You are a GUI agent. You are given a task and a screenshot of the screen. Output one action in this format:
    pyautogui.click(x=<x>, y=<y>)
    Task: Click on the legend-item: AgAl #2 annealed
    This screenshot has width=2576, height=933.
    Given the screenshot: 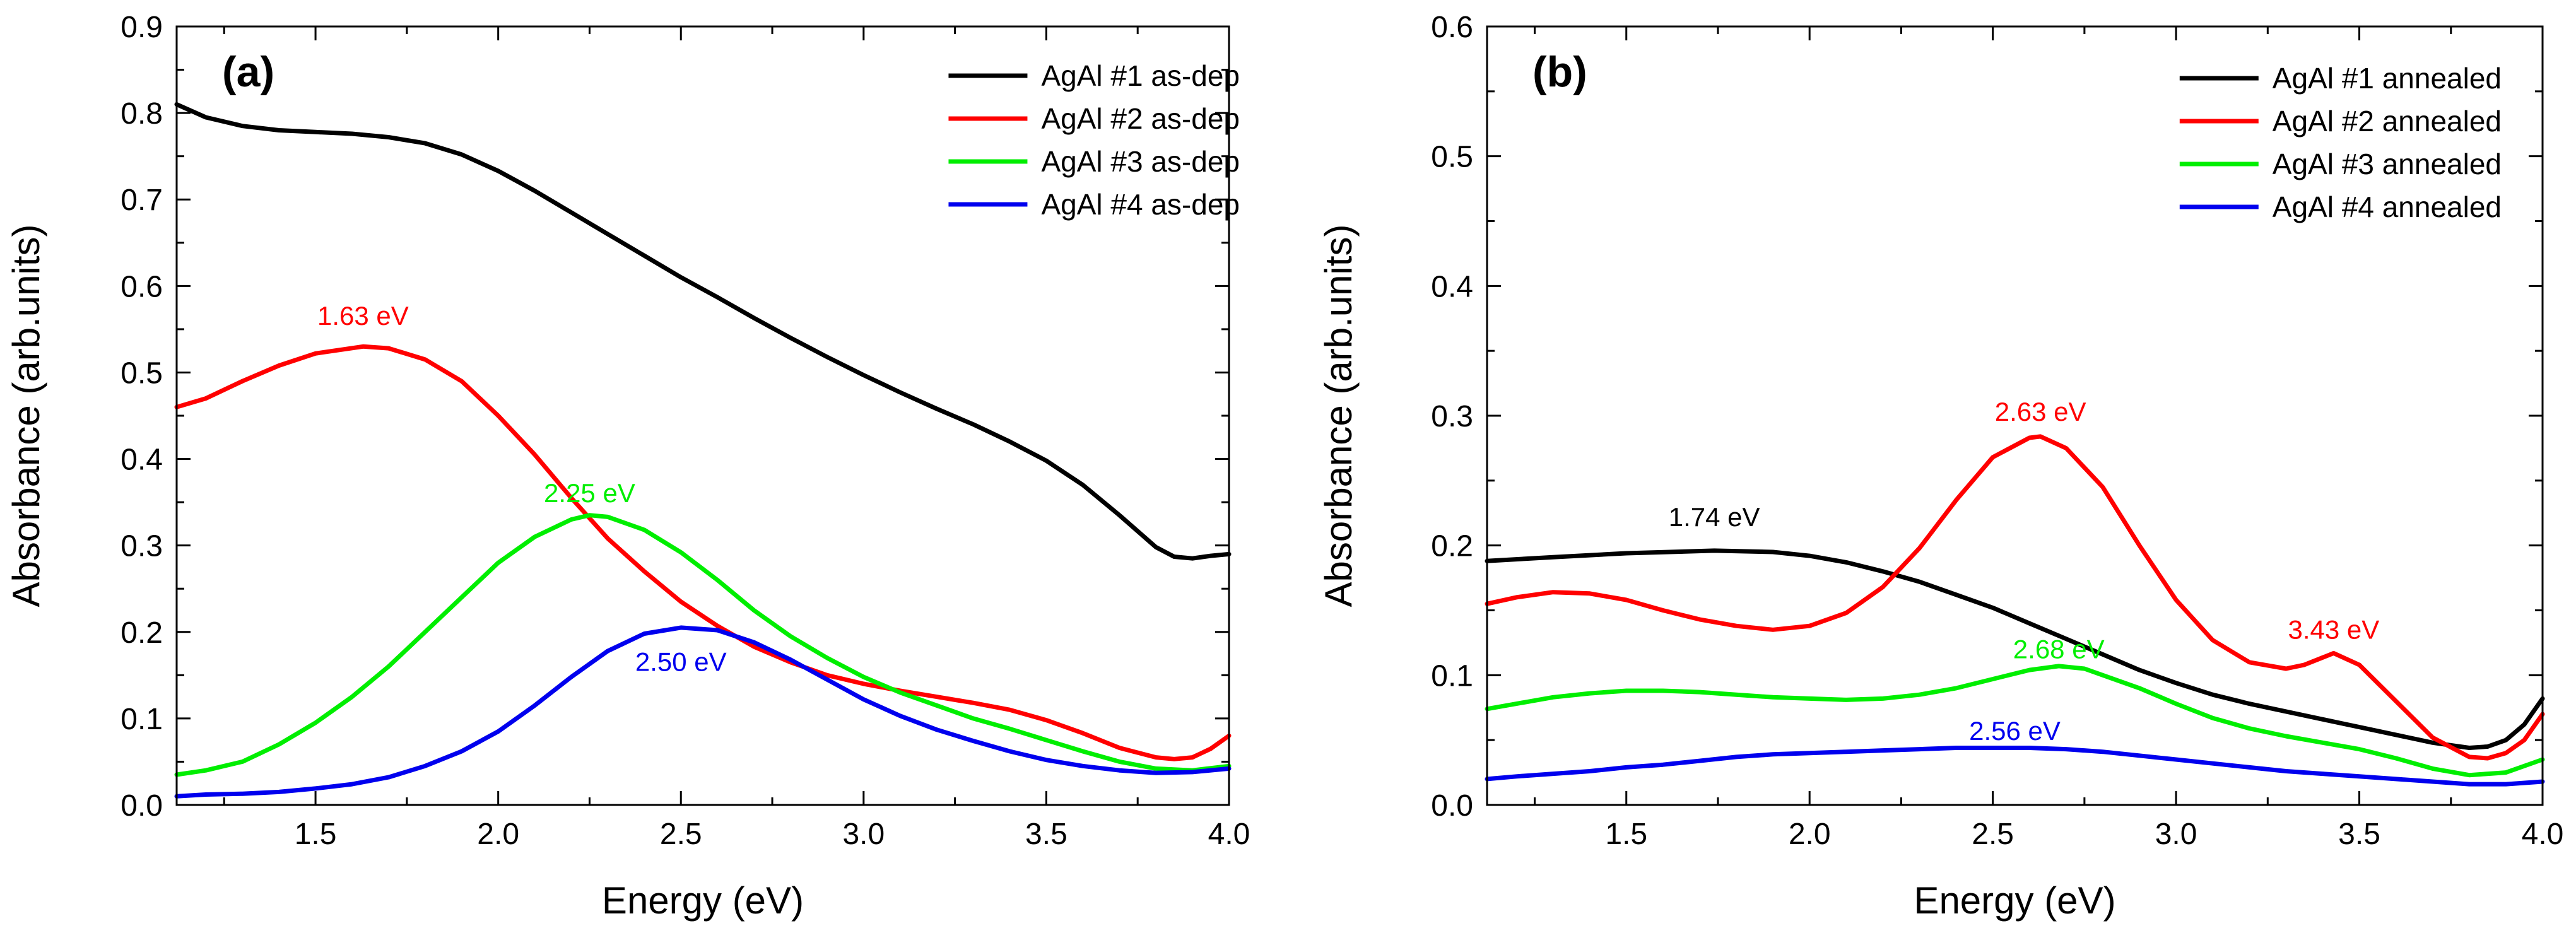 What is the action you would take?
    pyautogui.click(x=2340, y=121)
    